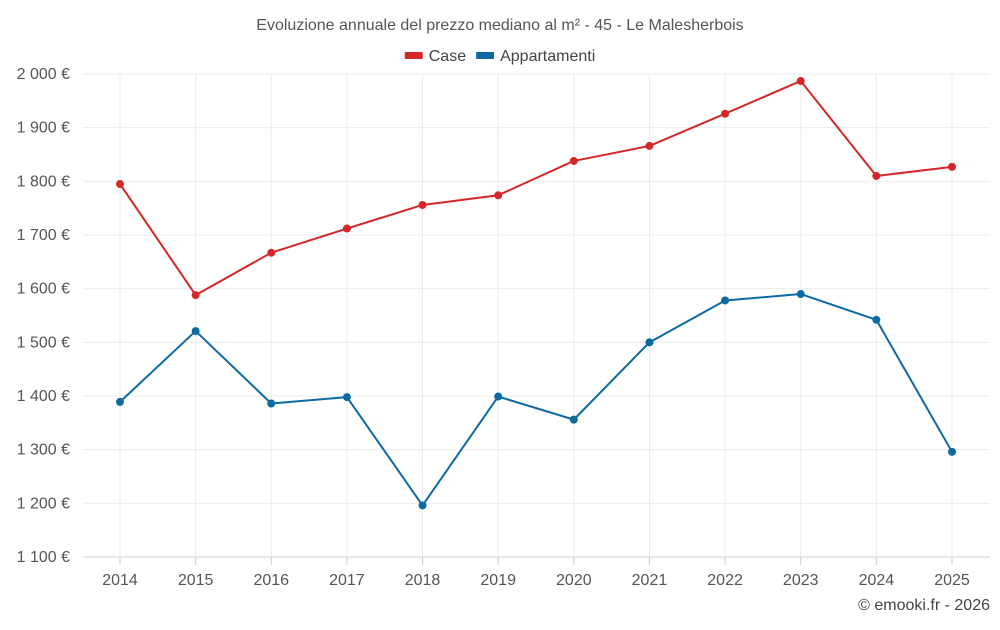 The height and width of the screenshot is (630, 1000). I want to click on credit-text: © emooki.fr - 2026, so click(924, 605).